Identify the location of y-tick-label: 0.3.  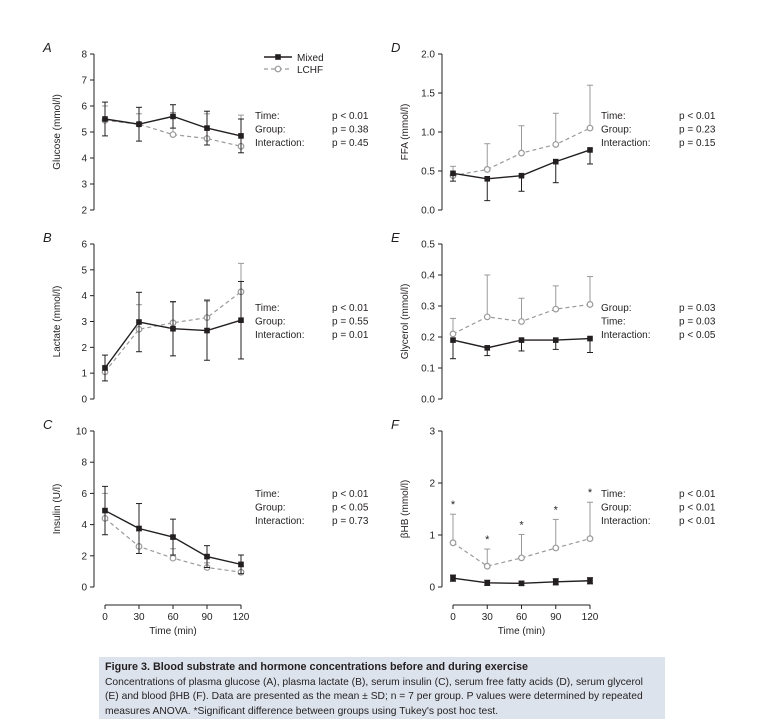
(428, 307).